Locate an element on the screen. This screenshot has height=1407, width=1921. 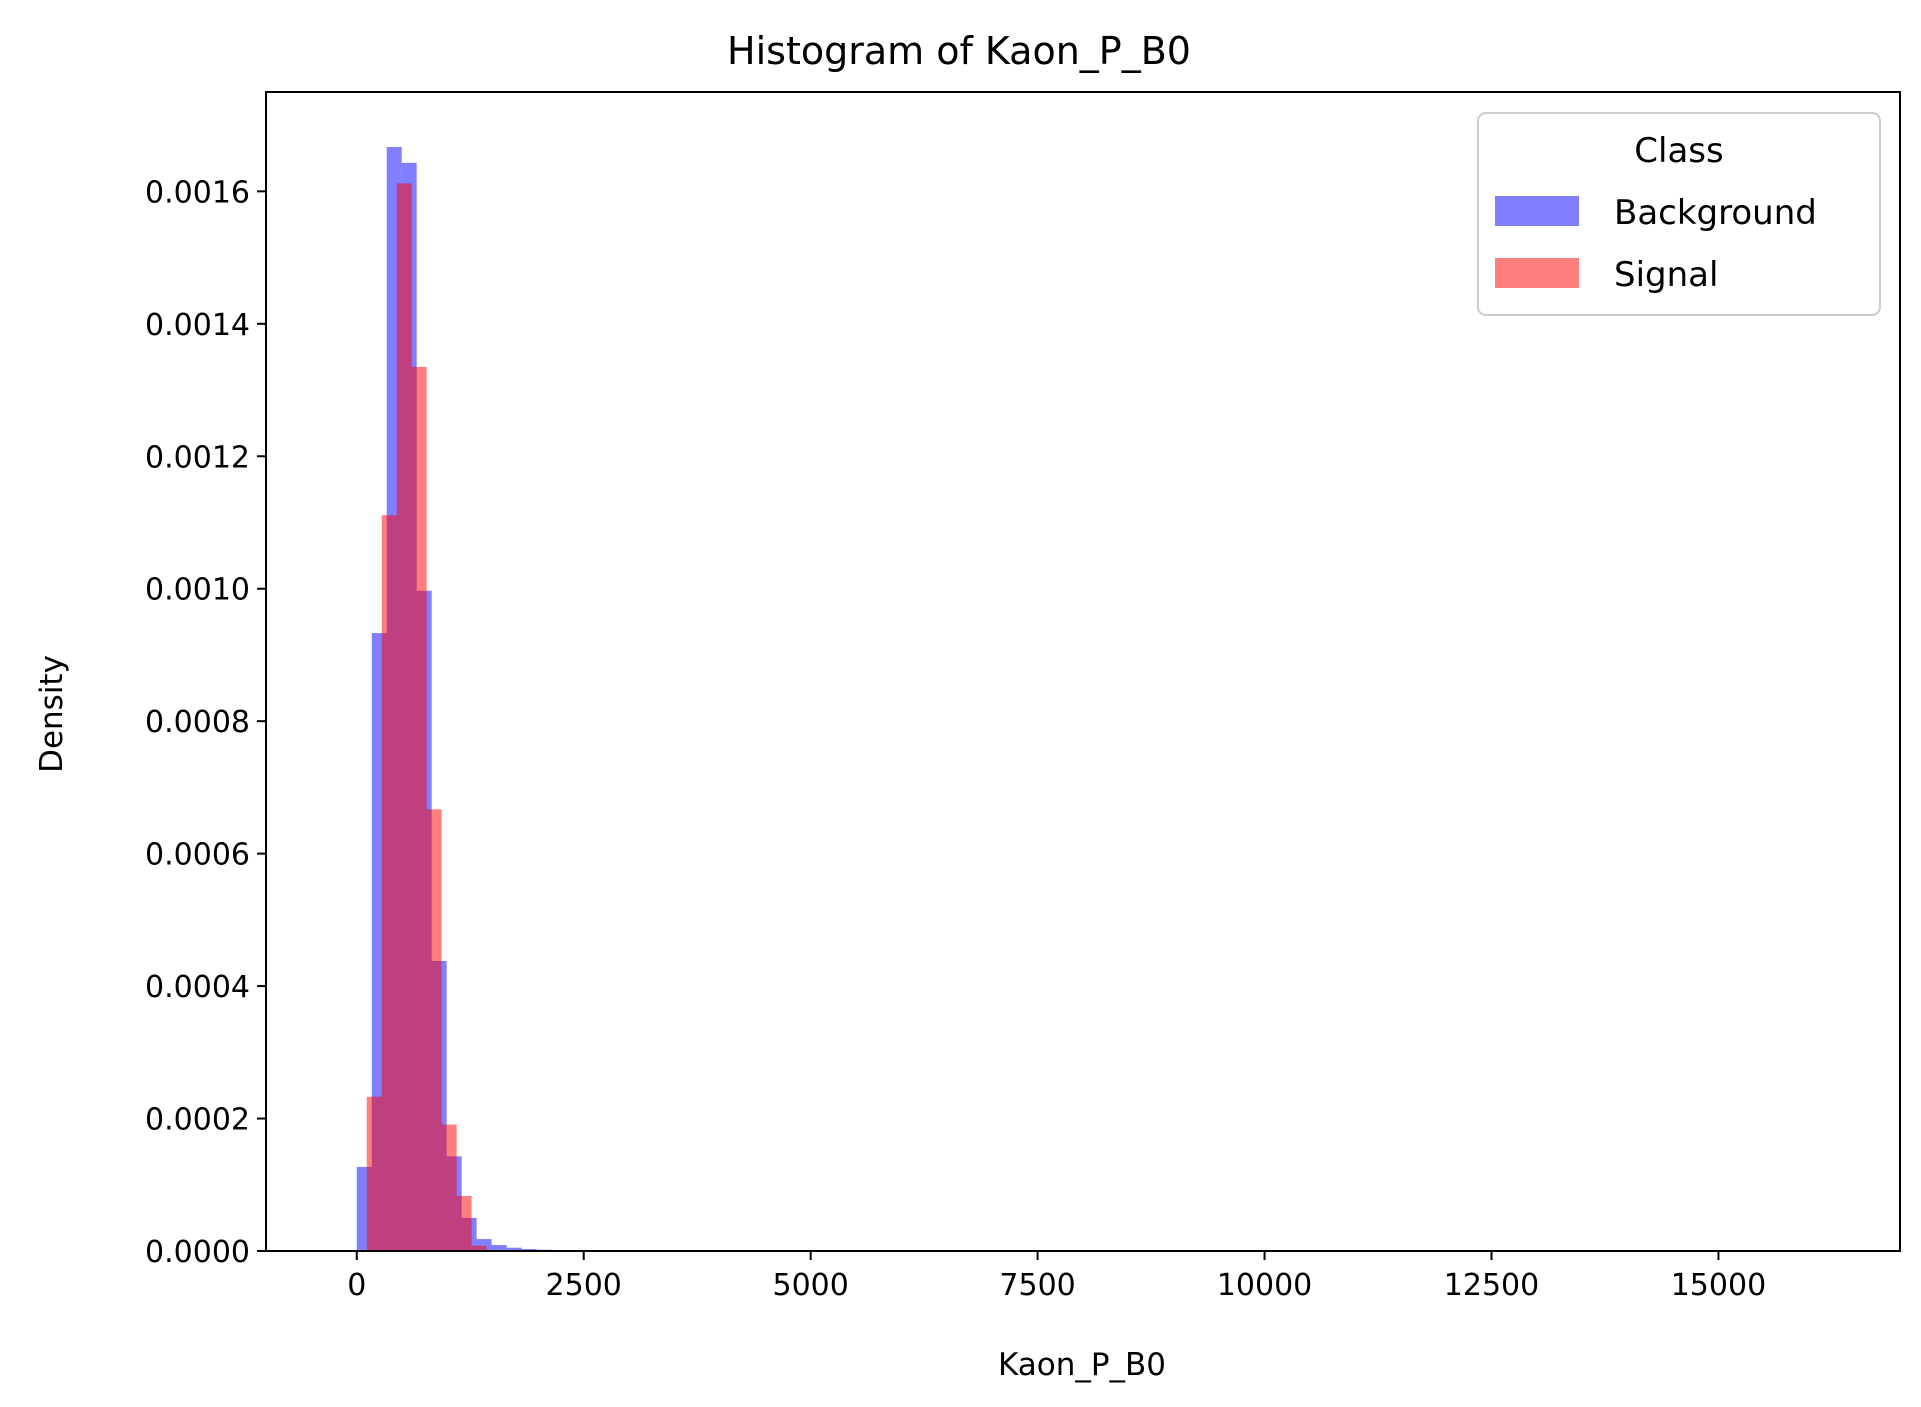
legend: Class Background Signal is located at coordinates (1679, 214).